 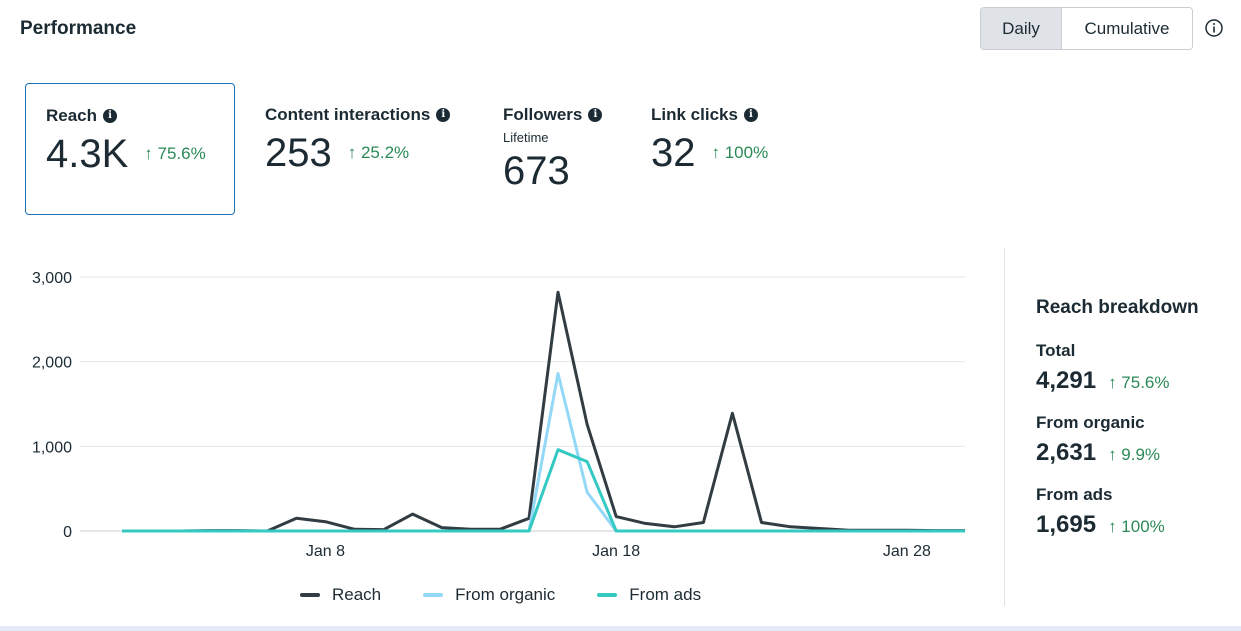 I want to click on bottom-bar, so click(x=620, y=628).